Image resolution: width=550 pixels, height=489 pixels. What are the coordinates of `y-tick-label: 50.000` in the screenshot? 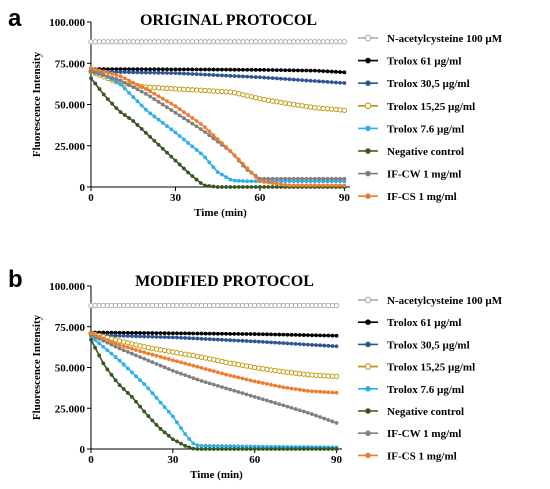 It's located at (70, 369).